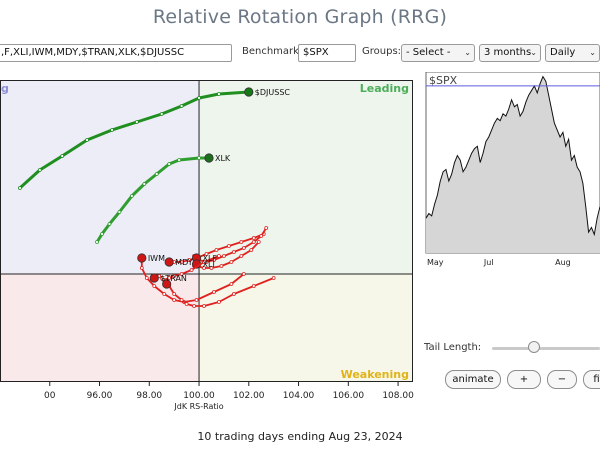  I want to click on page-title: Relative Rotation Graph (RRG), so click(300, 17).